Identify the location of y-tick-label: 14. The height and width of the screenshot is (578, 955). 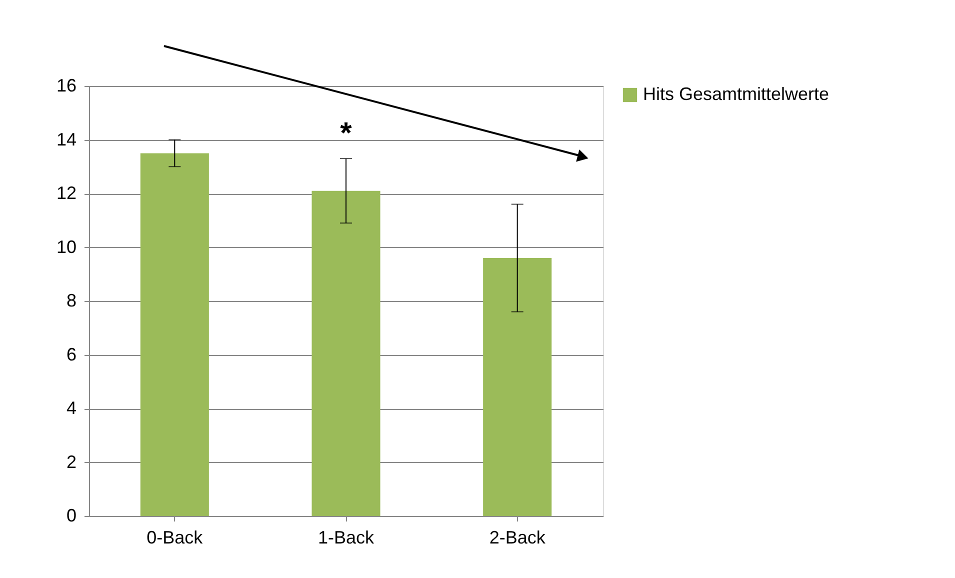
(66, 139).